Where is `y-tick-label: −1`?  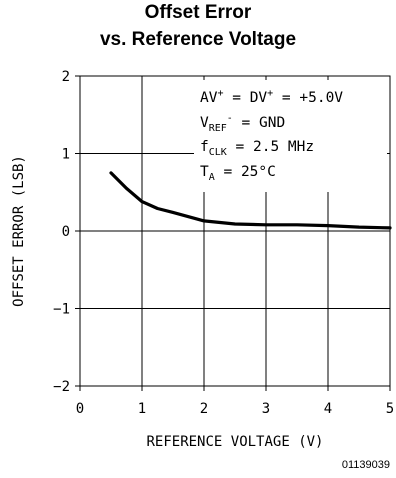
y-tick-label: −1 is located at coordinates (61, 310).